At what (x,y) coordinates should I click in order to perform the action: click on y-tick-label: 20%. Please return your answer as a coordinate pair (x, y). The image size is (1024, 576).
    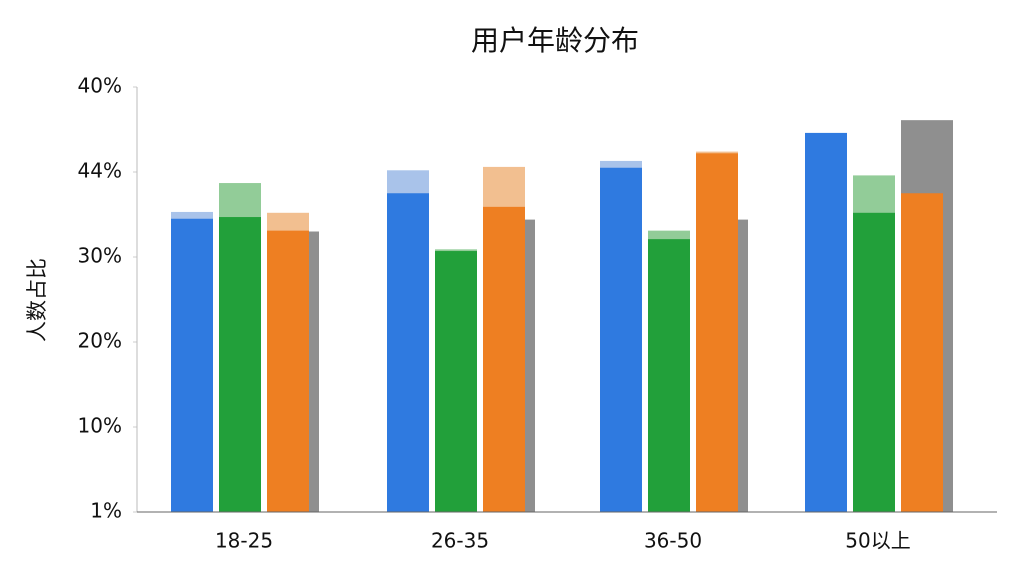
    Looking at the image, I should click on (100, 341).